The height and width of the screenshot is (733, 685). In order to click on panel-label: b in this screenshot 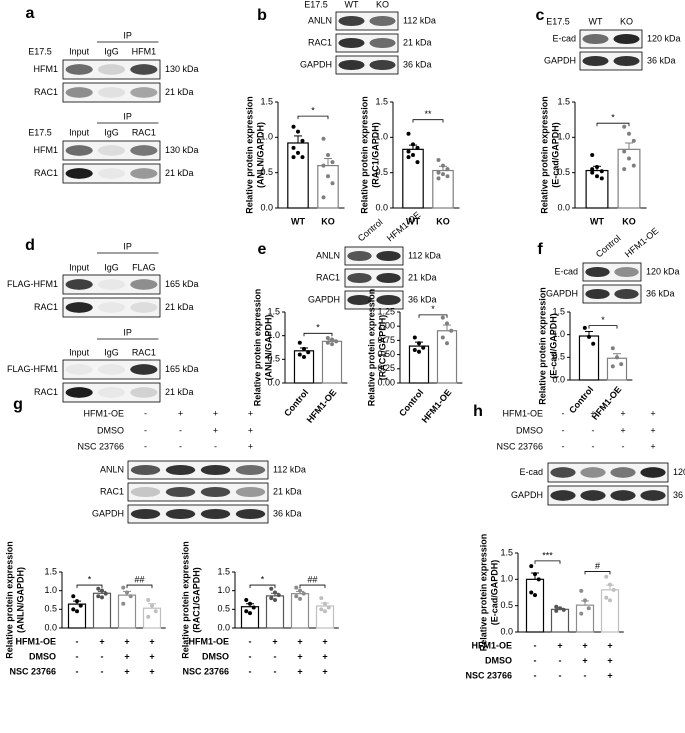, I will do `click(262, 15)`.